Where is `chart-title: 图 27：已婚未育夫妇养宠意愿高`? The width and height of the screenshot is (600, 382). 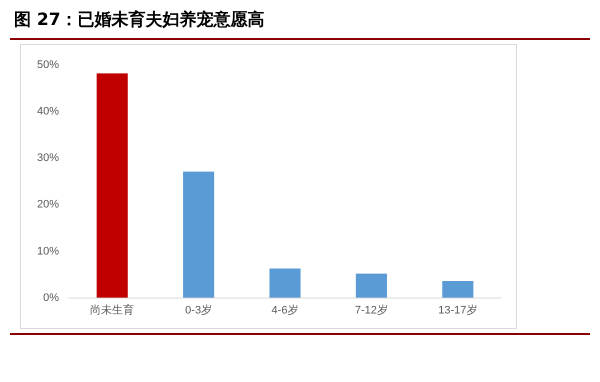 chart-title: 图 27：已婚未育夫妇养宠意愿高 is located at coordinates (139, 20).